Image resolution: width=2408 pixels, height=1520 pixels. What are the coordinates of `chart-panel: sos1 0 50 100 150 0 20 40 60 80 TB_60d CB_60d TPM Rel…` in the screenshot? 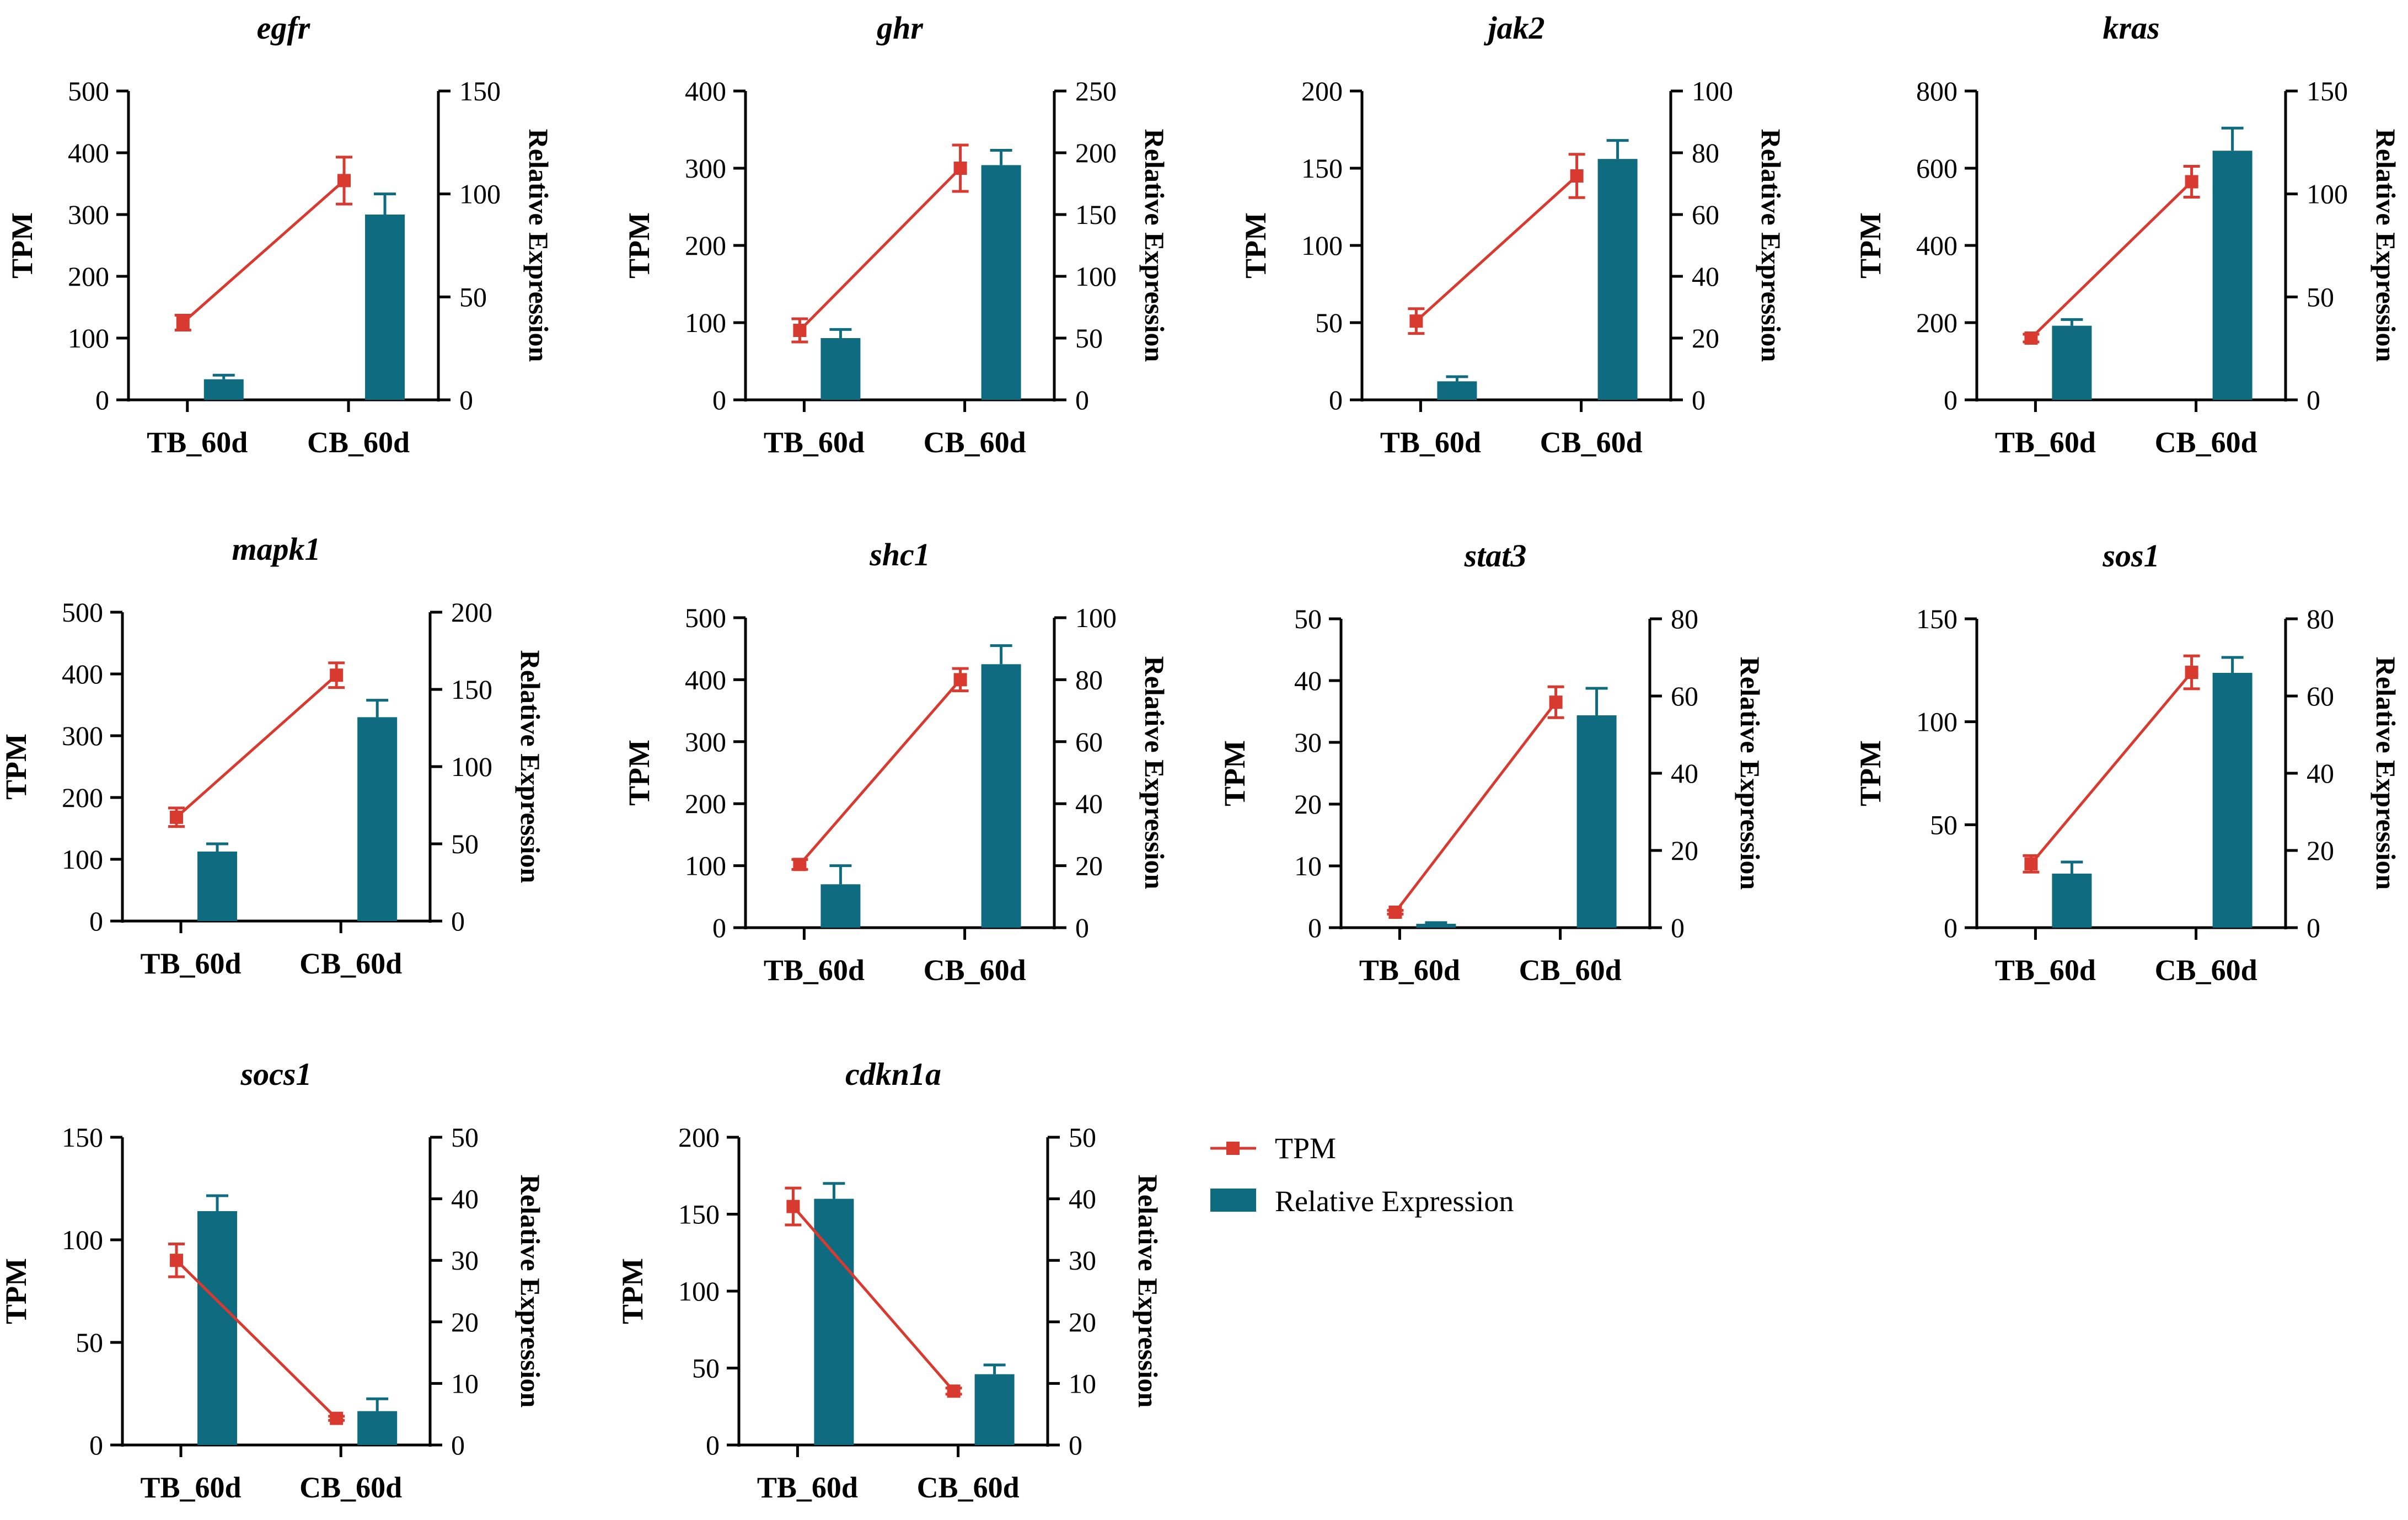 It's located at (2127, 762).